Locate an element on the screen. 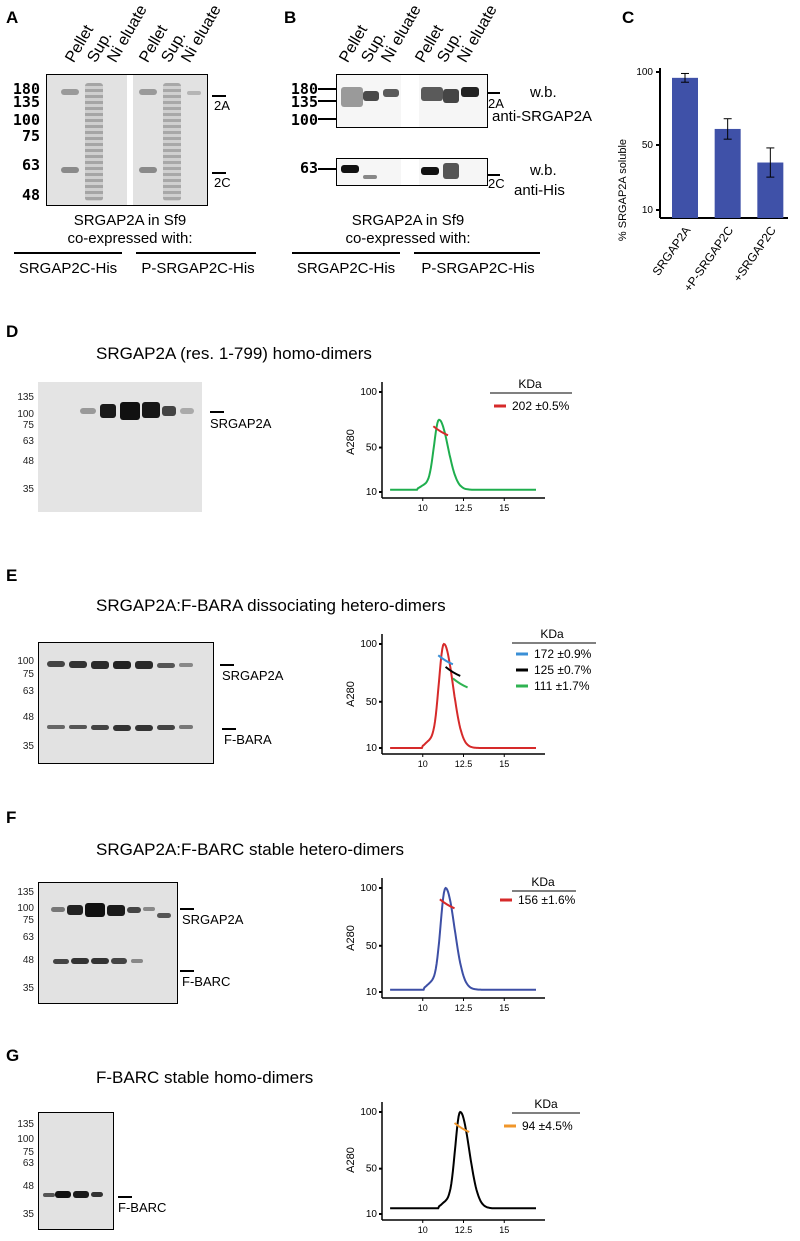  panel-d-letter: D is located at coordinates (12, 331).